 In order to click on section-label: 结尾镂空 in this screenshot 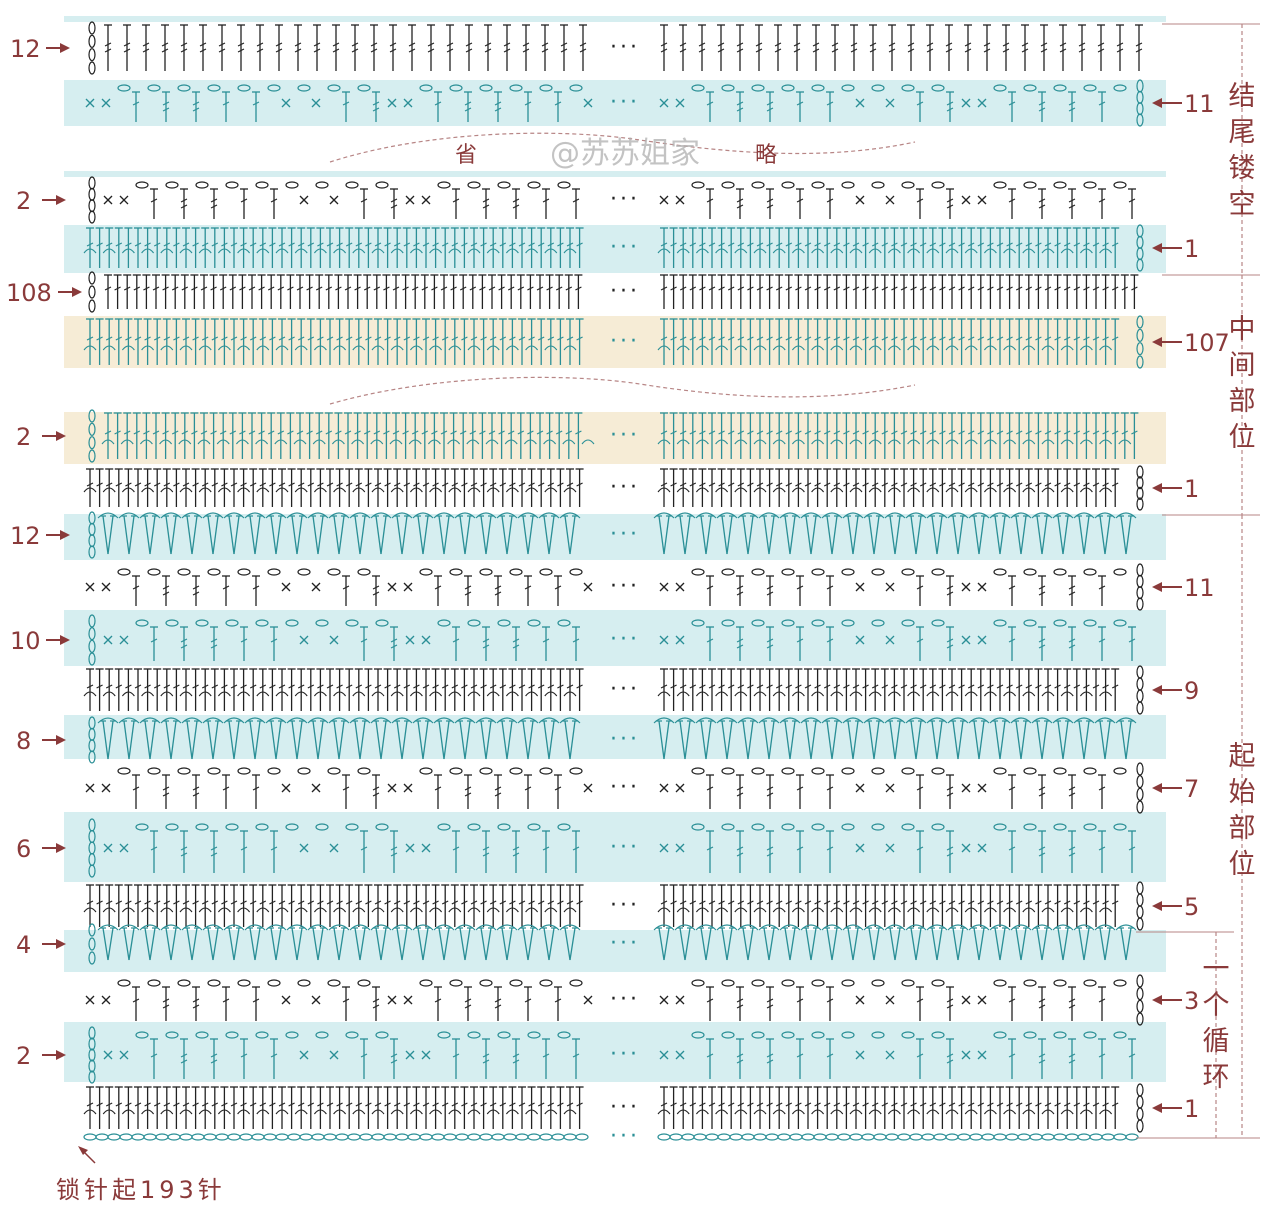, I will do `click(1242, 150)`.